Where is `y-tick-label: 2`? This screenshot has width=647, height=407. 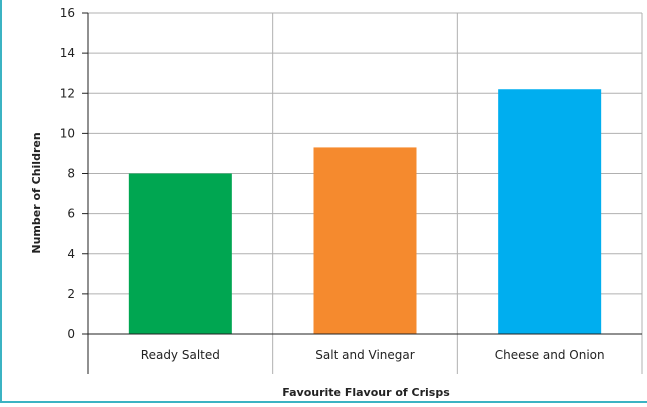
y-tick-label: 2 is located at coordinates (71, 294).